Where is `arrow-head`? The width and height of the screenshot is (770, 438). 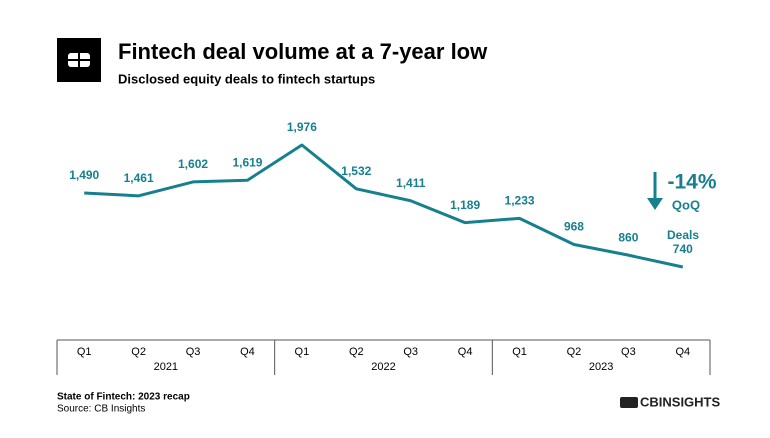 arrow-head is located at coordinates (655, 204).